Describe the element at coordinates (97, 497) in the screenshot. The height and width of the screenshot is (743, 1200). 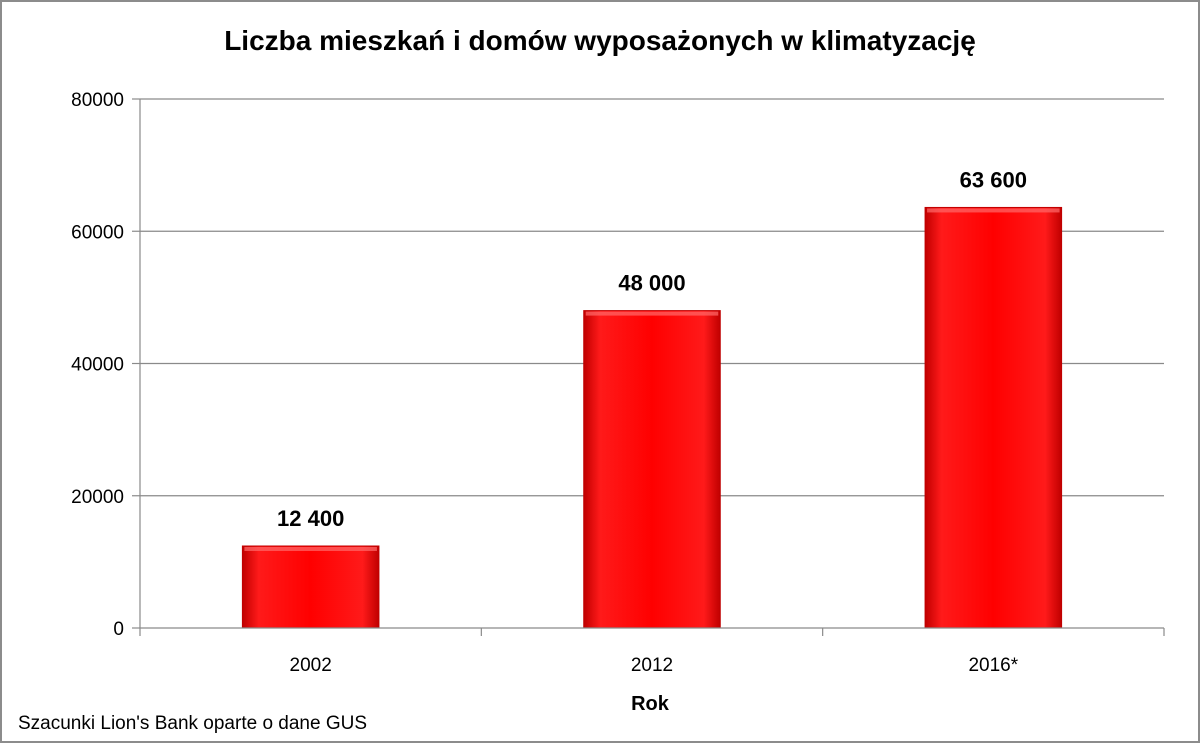
I see `y-tick-label: 20000` at that location.